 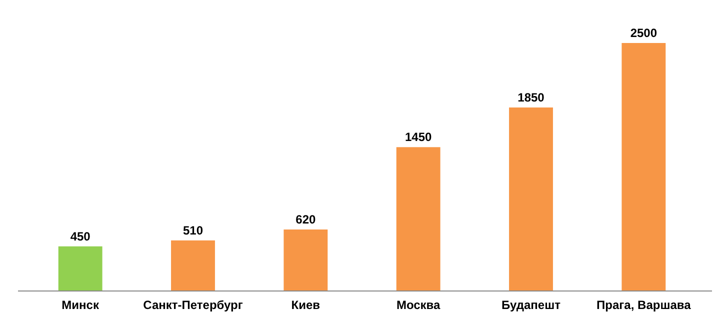 I want to click on data-label: 1450, so click(x=418, y=137).